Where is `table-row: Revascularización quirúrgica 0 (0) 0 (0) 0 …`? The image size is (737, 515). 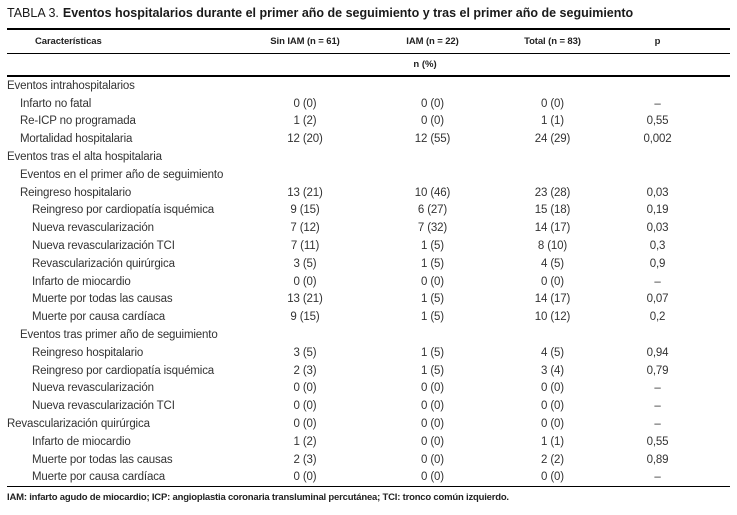 table-row: Revascularización quirúrgica 0 (0) 0 (0) 0 … is located at coordinates (368, 424).